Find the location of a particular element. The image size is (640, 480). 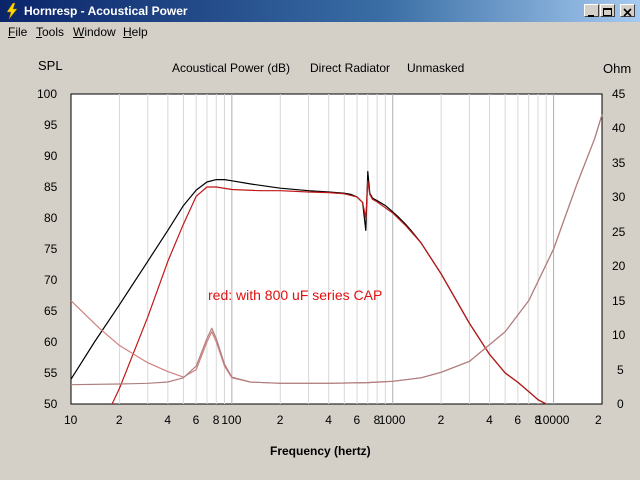

menu-tools-rest: ools is located at coordinates (53, 32).